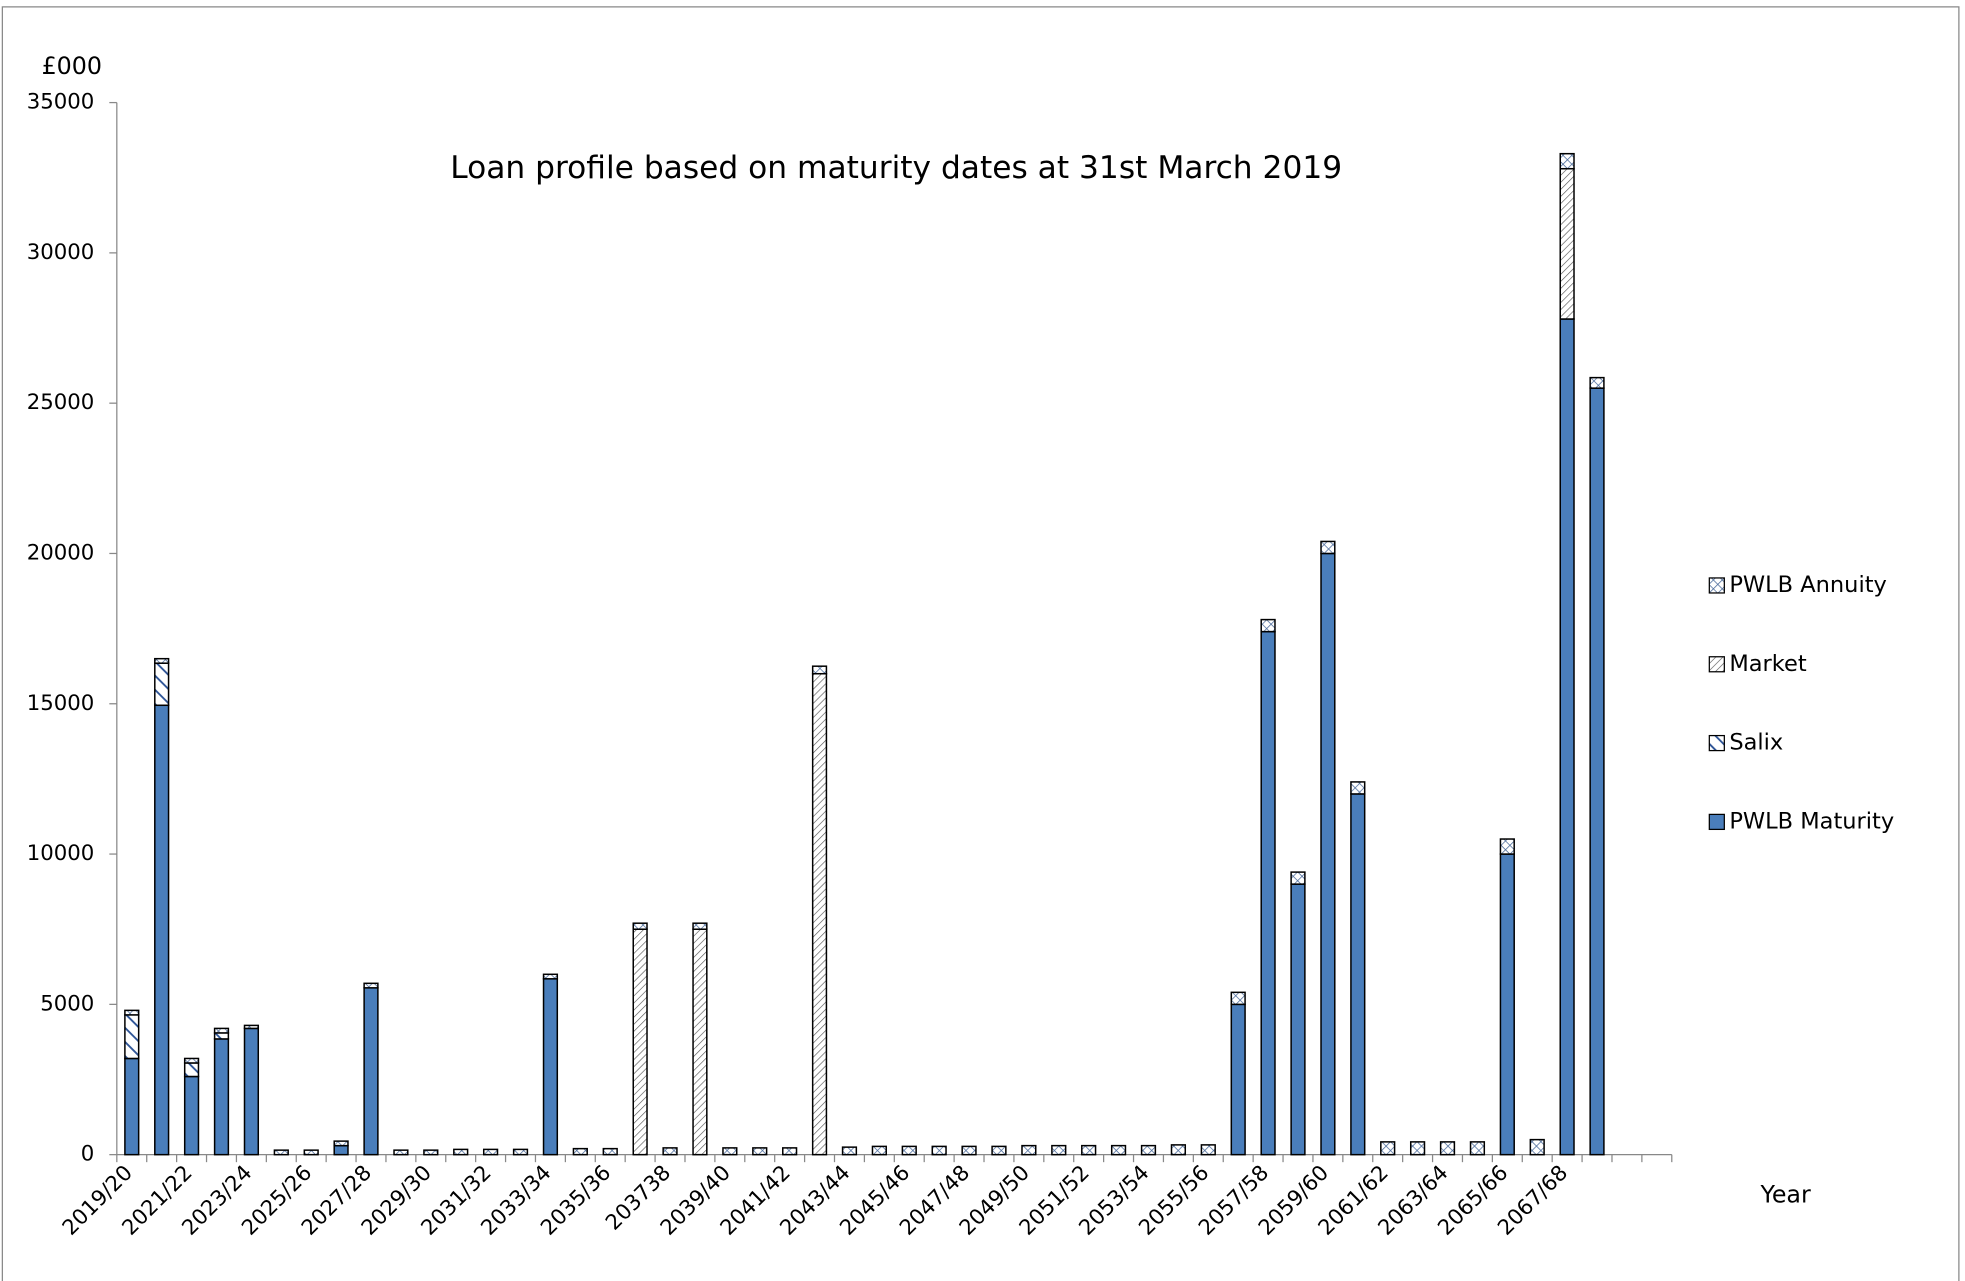 The height and width of the screenshot is (1281, 1965). What do you see at coordinates (1785, 1194) in the screenshot?
I see `x-axis-label: Year` at bounding box center [1785, 1194].